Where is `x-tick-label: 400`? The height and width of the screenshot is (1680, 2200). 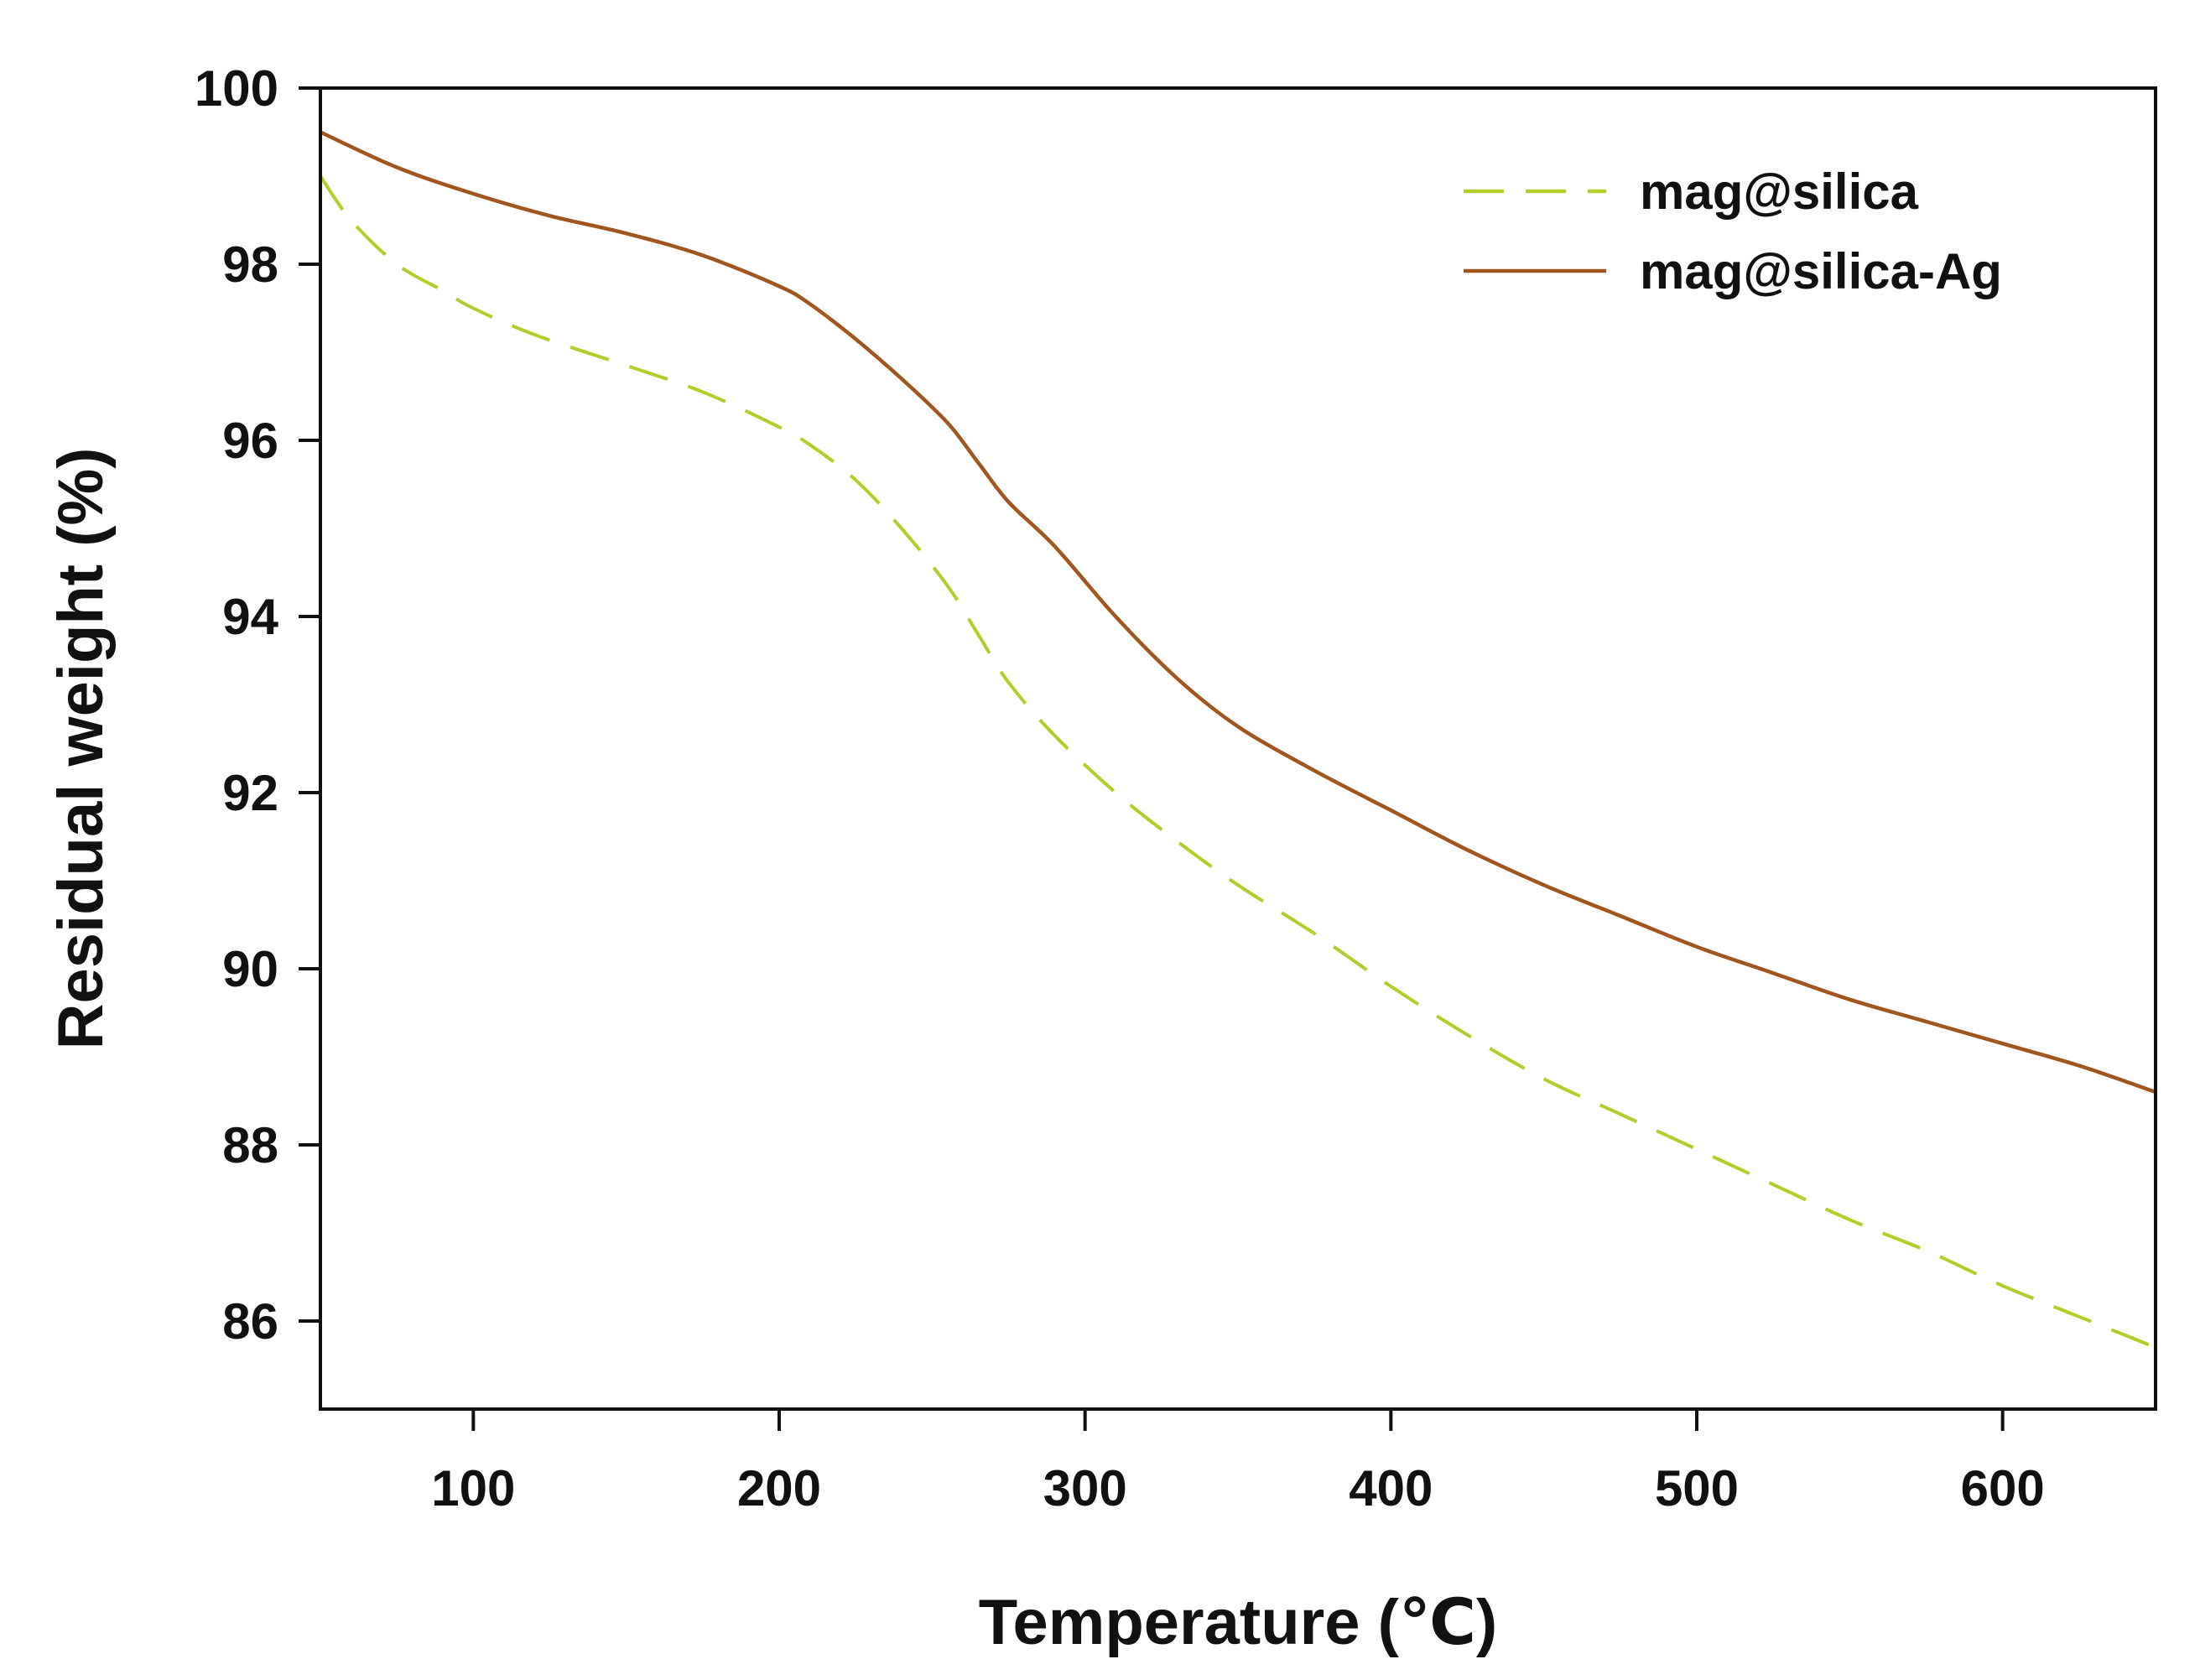 x-tick-label: 400 is located at coordinates (1391, 1488).